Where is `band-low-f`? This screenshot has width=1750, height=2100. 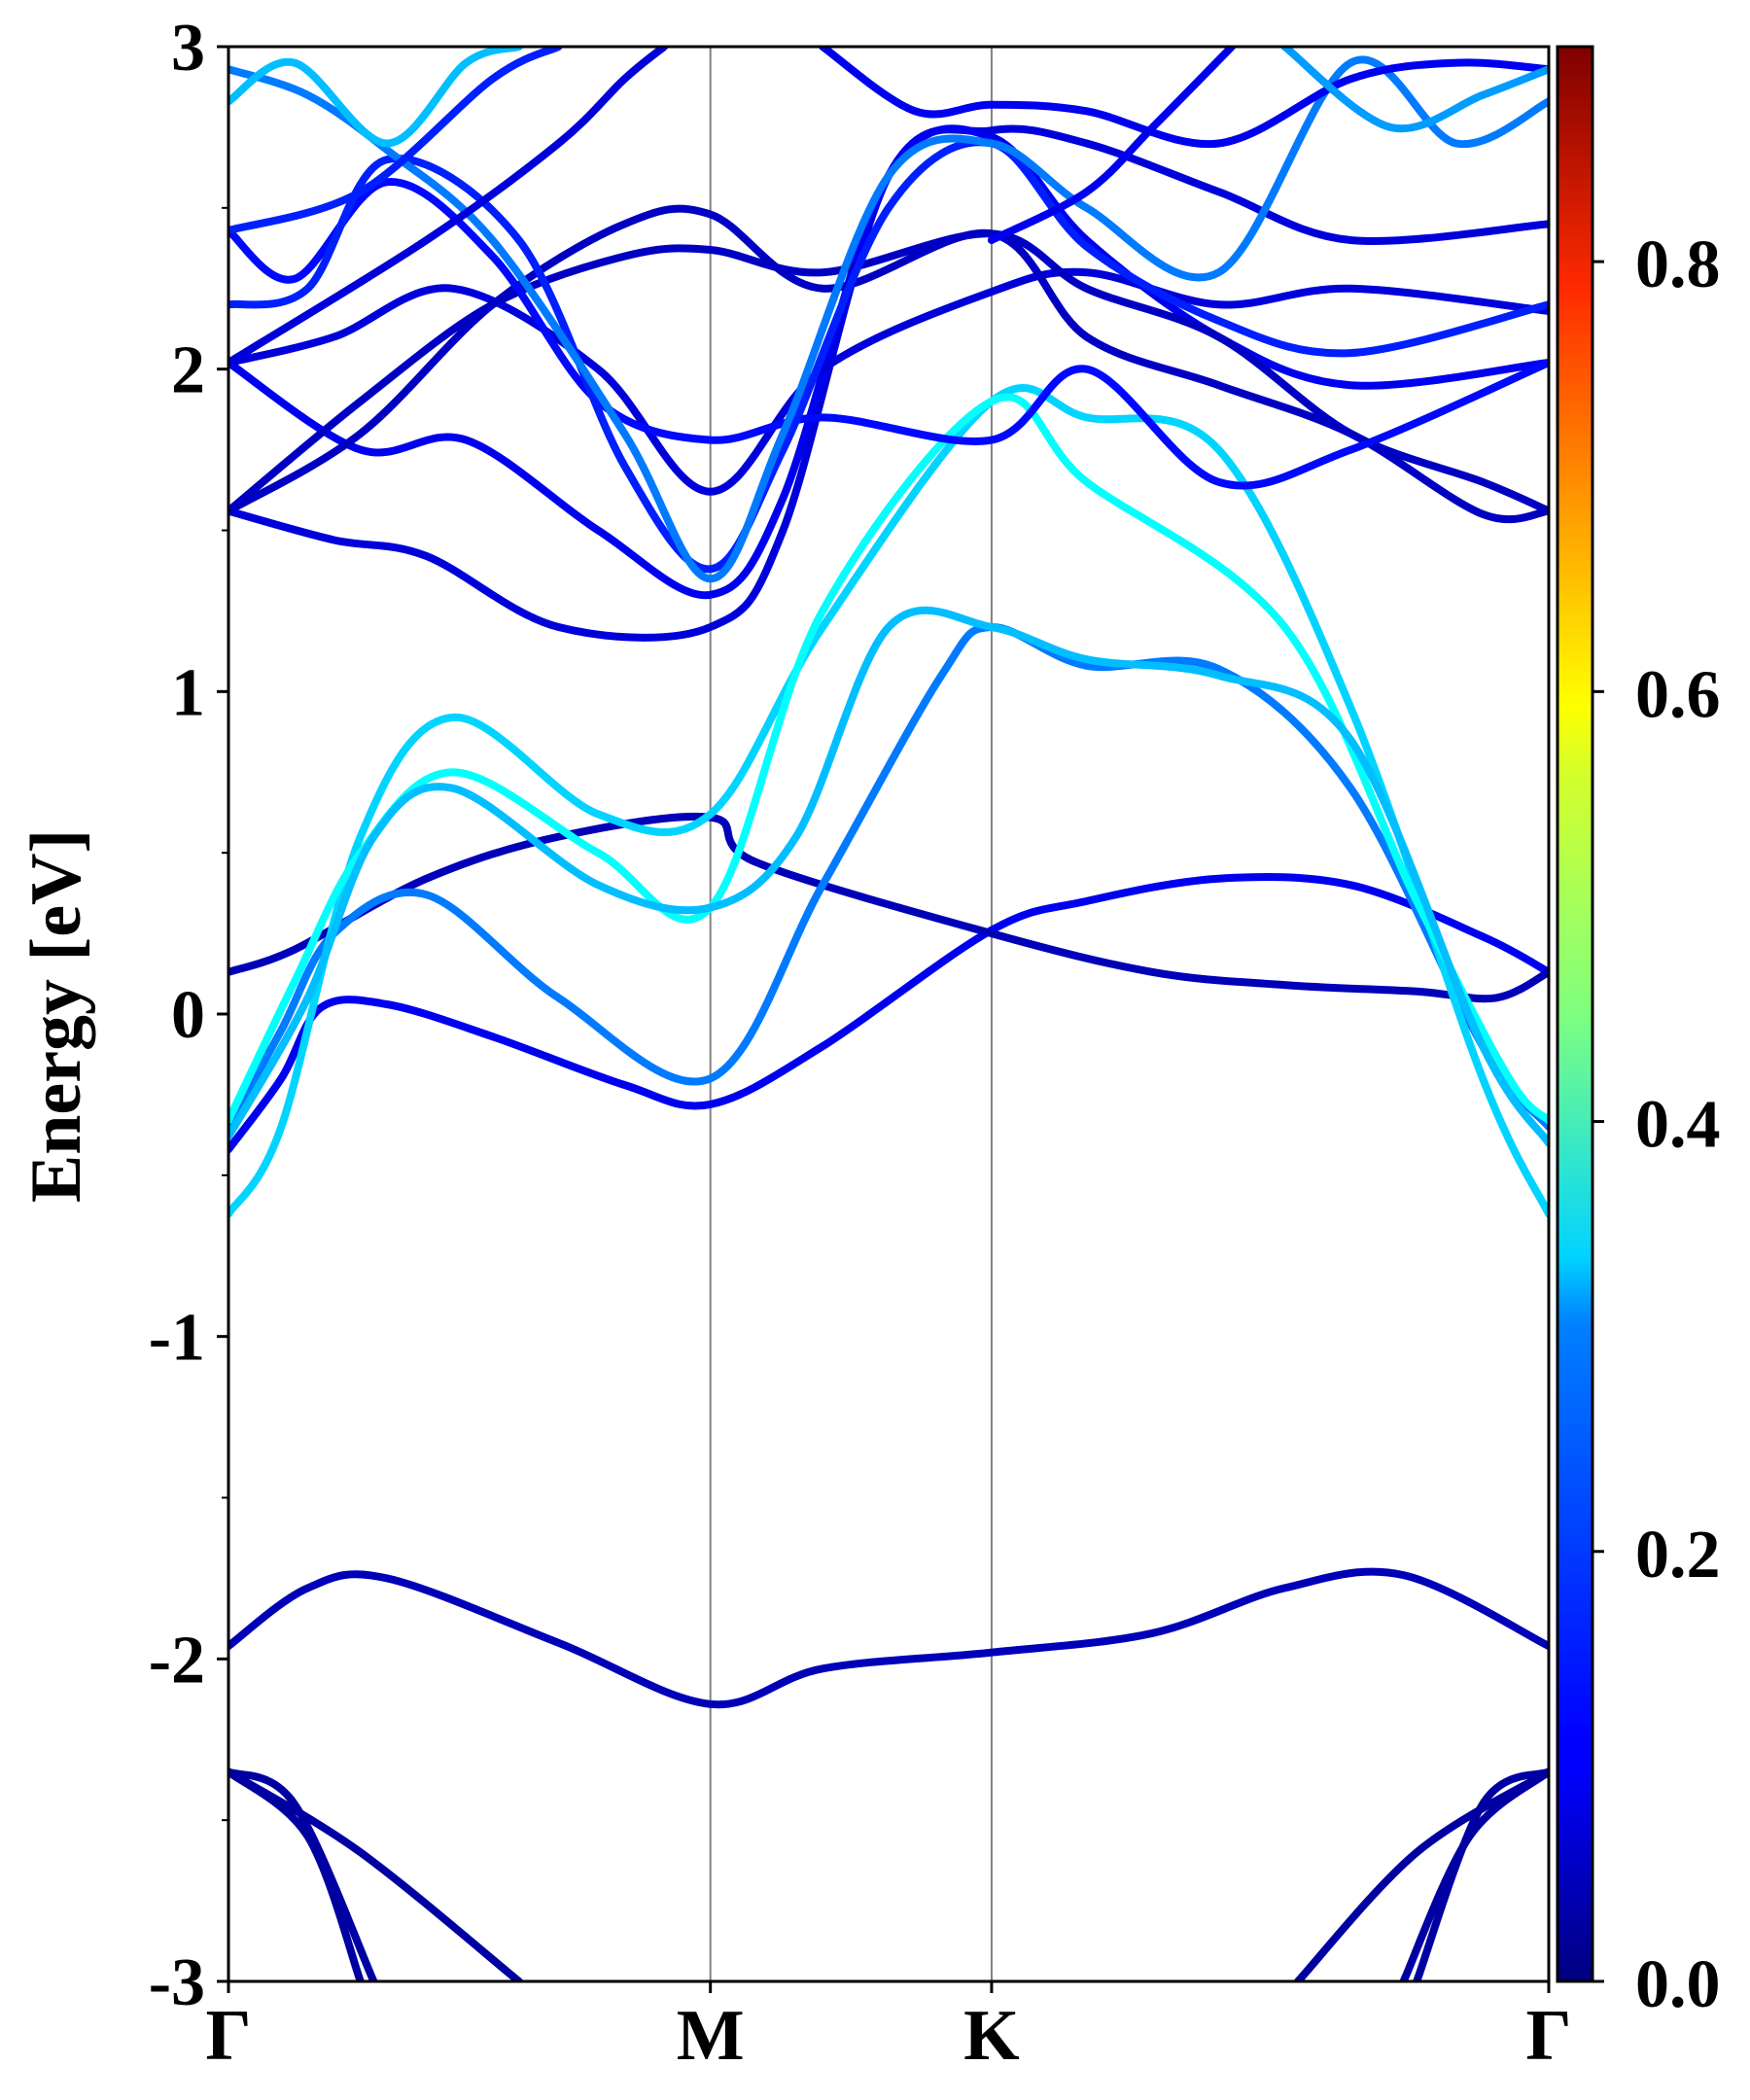 band-low-f is located at coordinates (1421, 1874).